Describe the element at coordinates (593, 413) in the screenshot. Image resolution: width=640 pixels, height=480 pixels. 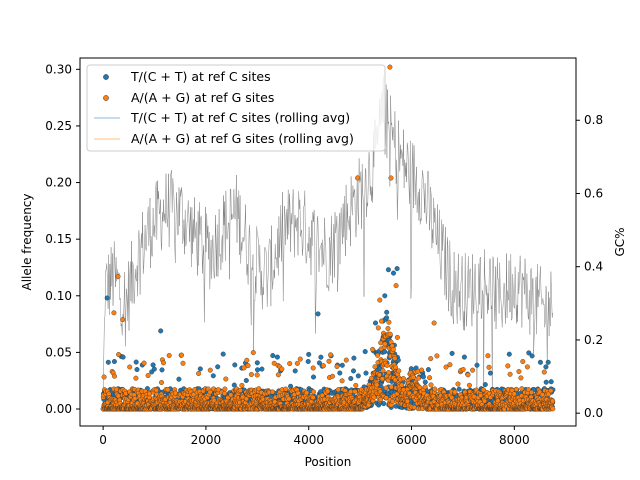
I see `y2-tick-label: 0.0` at that location.